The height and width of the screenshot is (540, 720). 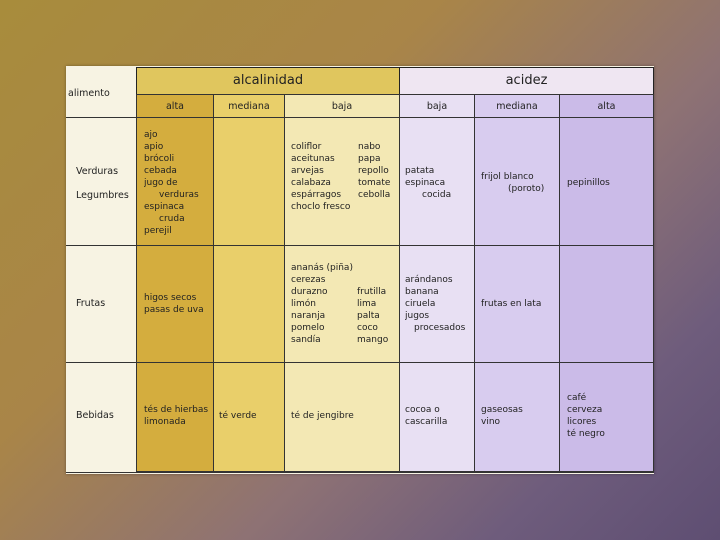 I want to click on list-item: choclo fresco, so click(x=321, y=207).